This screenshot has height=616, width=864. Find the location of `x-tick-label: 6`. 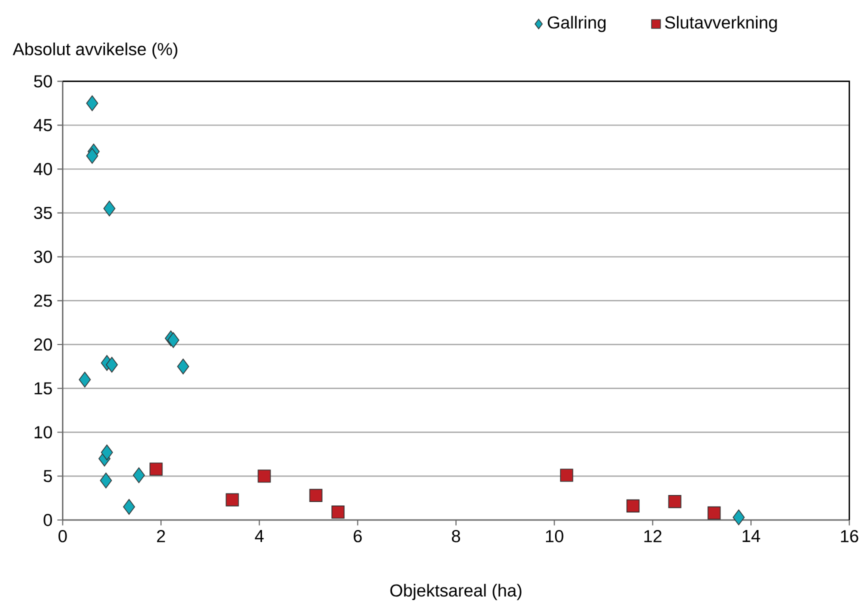

x-tick-label: 6 is located at coordinates (358, 536).